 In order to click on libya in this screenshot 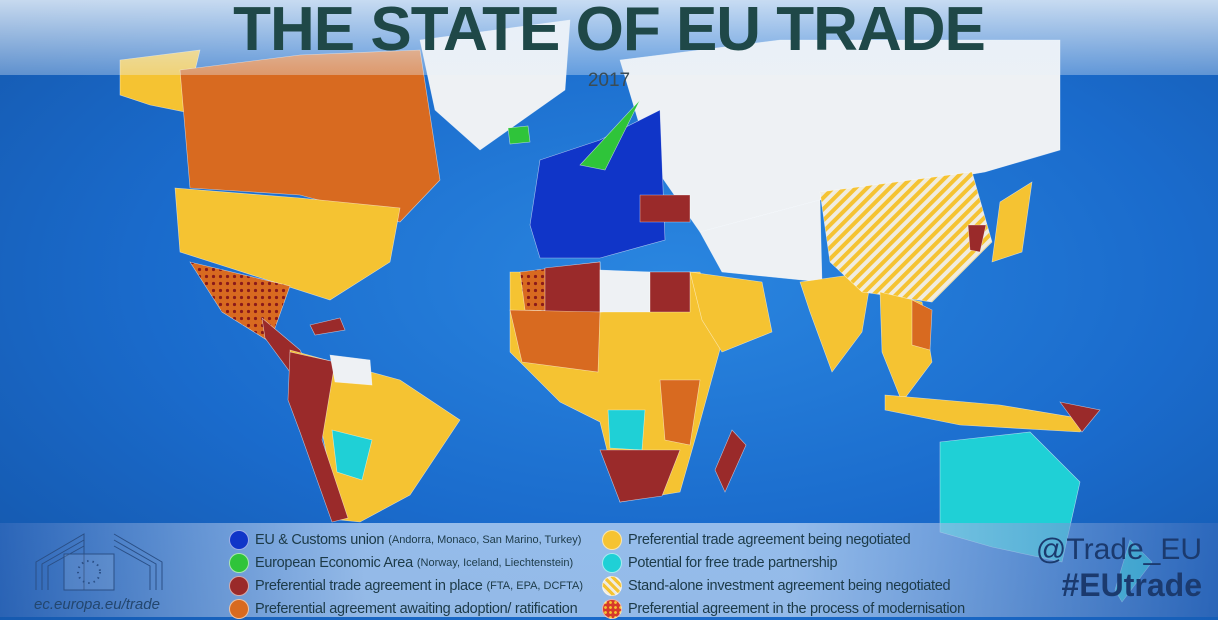, I will do `click(625, 291)`.